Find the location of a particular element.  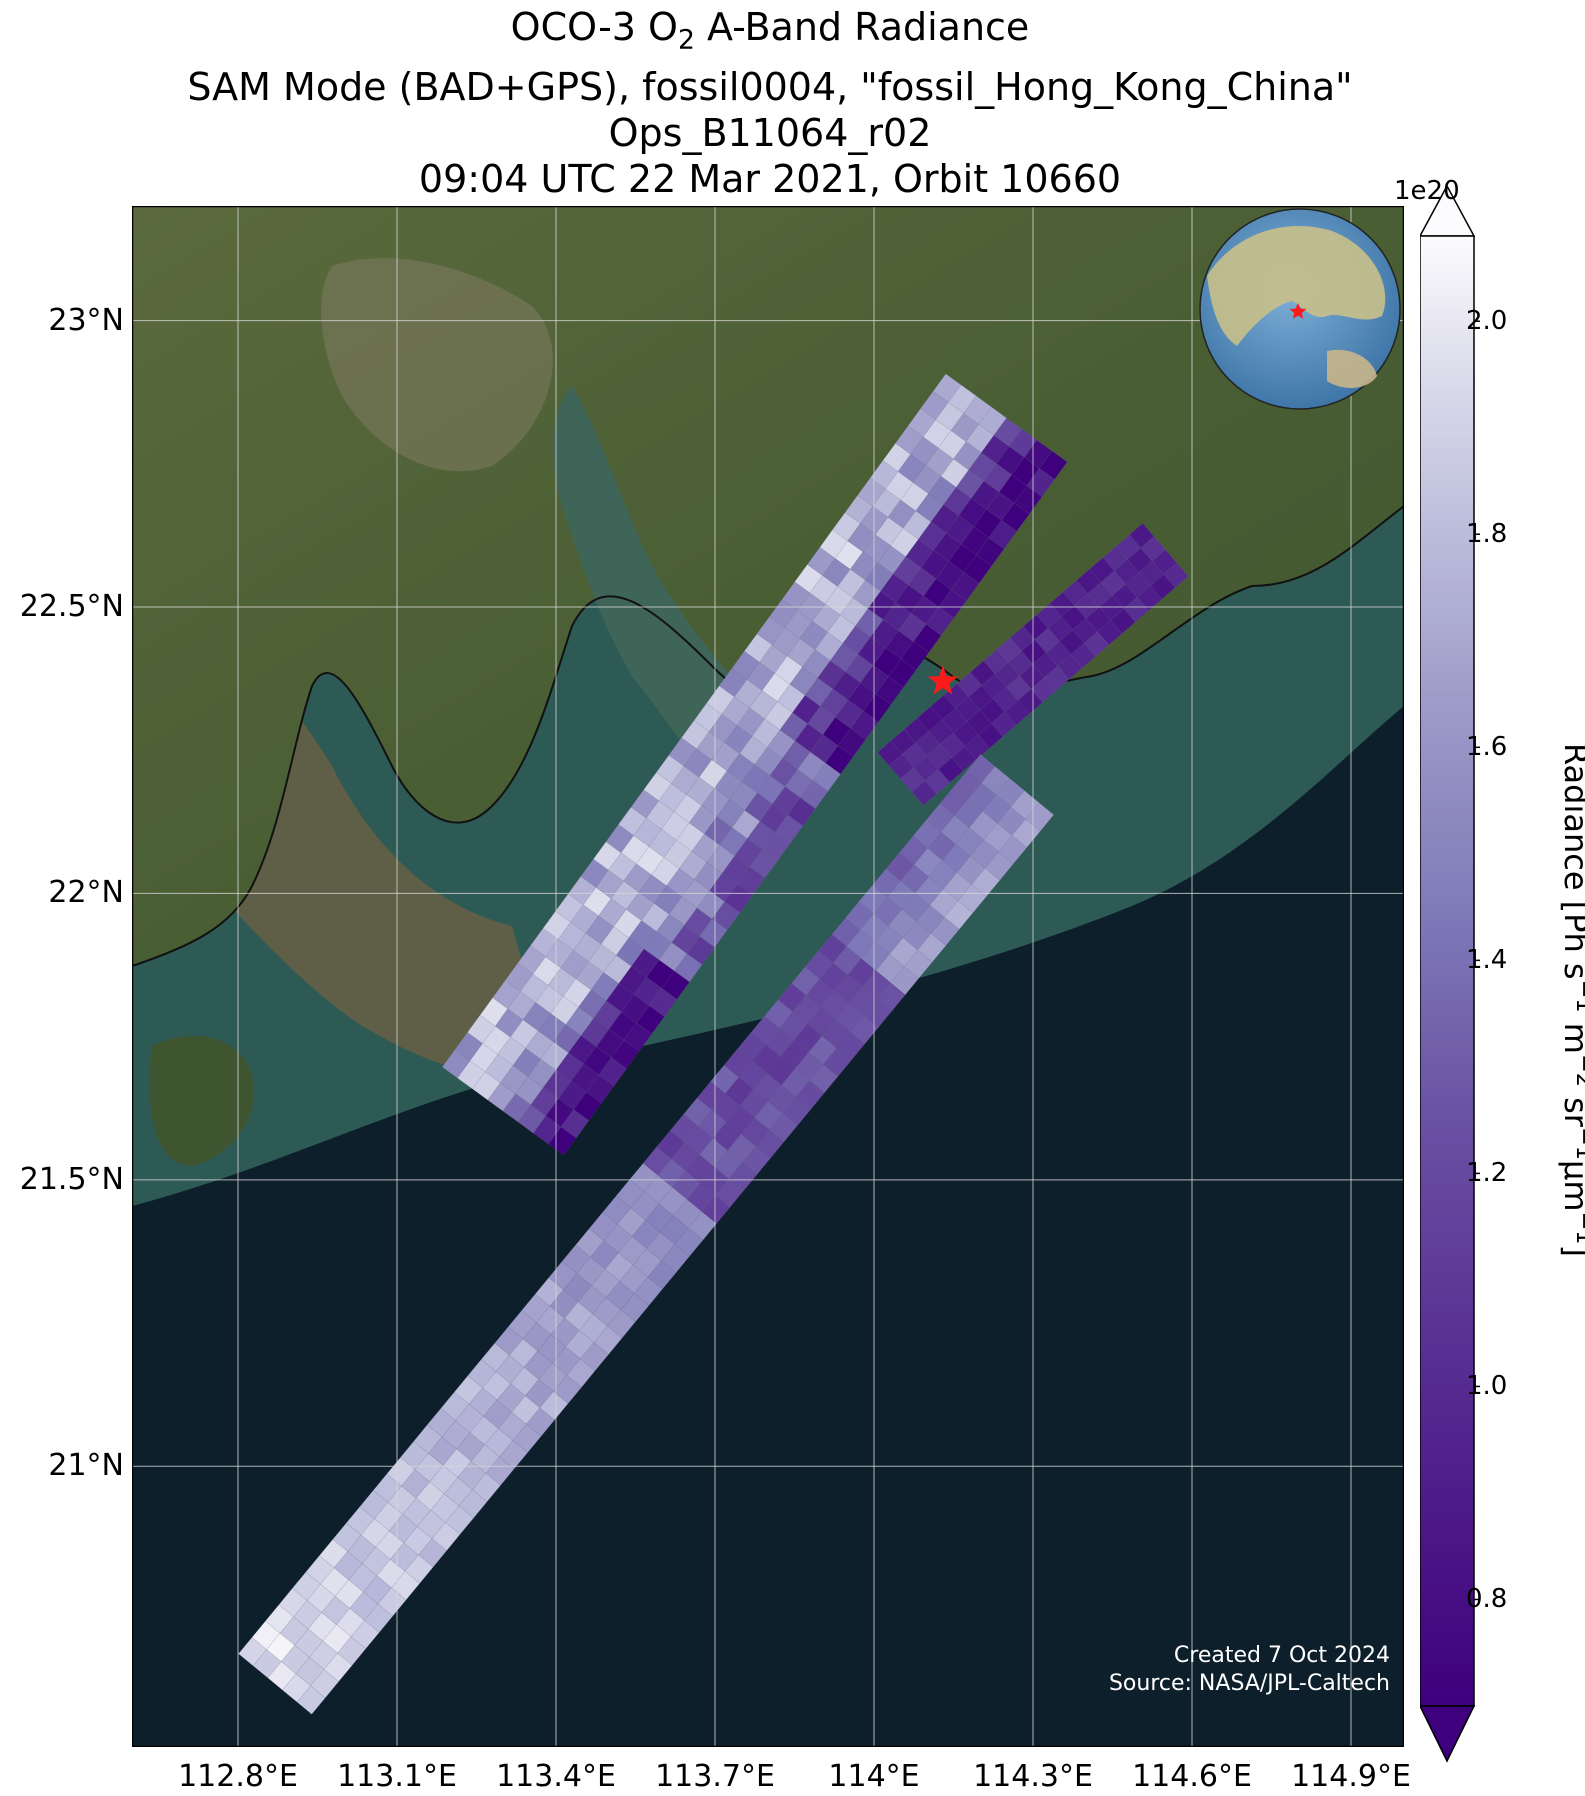

colorbar-tick-label: 1.8 is located at coordinates (1487, 534).